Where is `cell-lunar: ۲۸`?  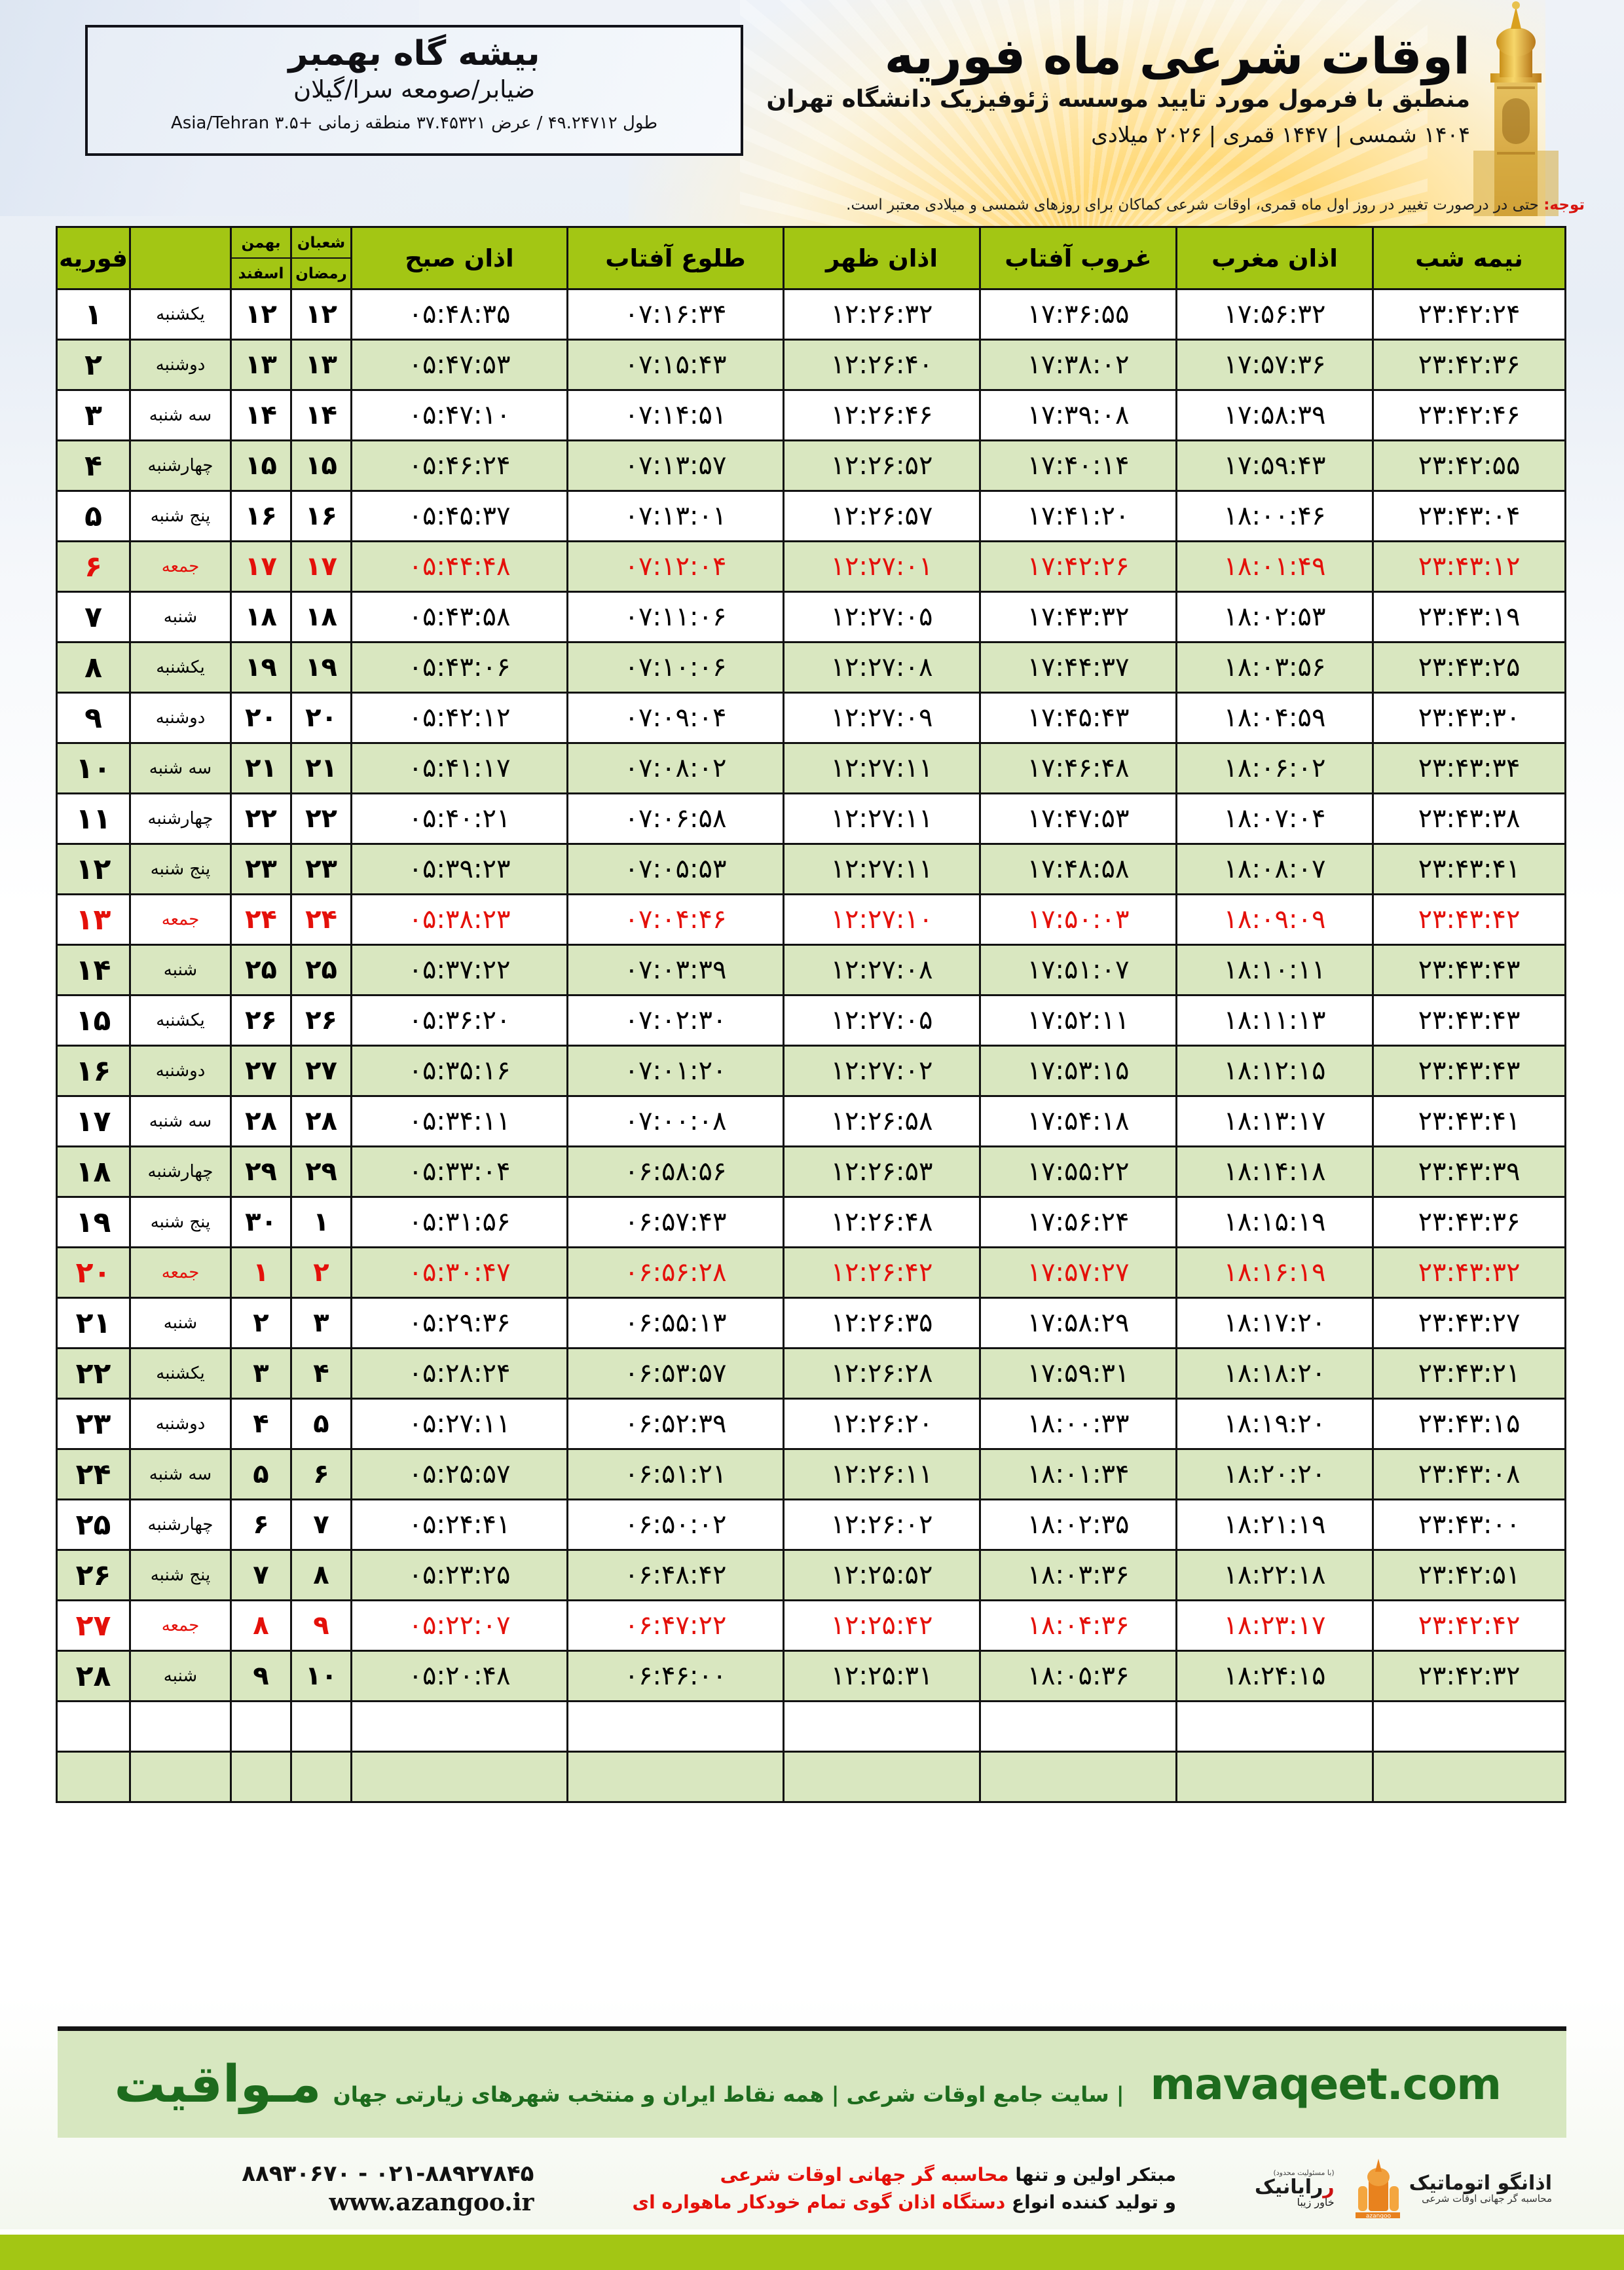 cell-lunar: ۲۸ is located at coordinates (321, 1121).